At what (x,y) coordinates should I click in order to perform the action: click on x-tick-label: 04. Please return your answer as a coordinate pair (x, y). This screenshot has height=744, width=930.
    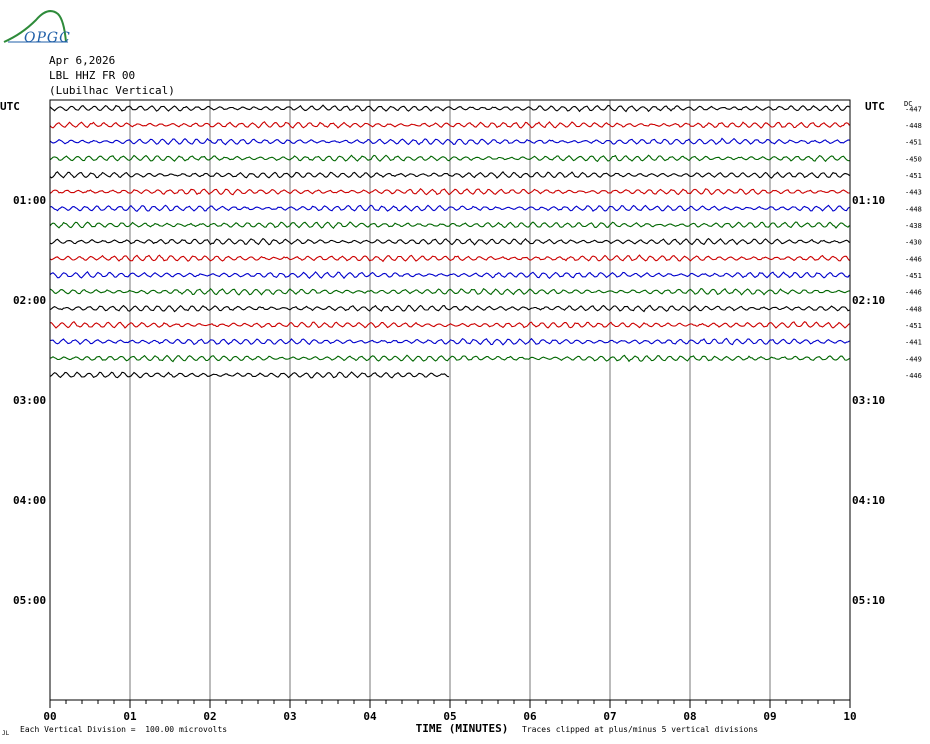
    Looking at the image, I should click on (370, 716).